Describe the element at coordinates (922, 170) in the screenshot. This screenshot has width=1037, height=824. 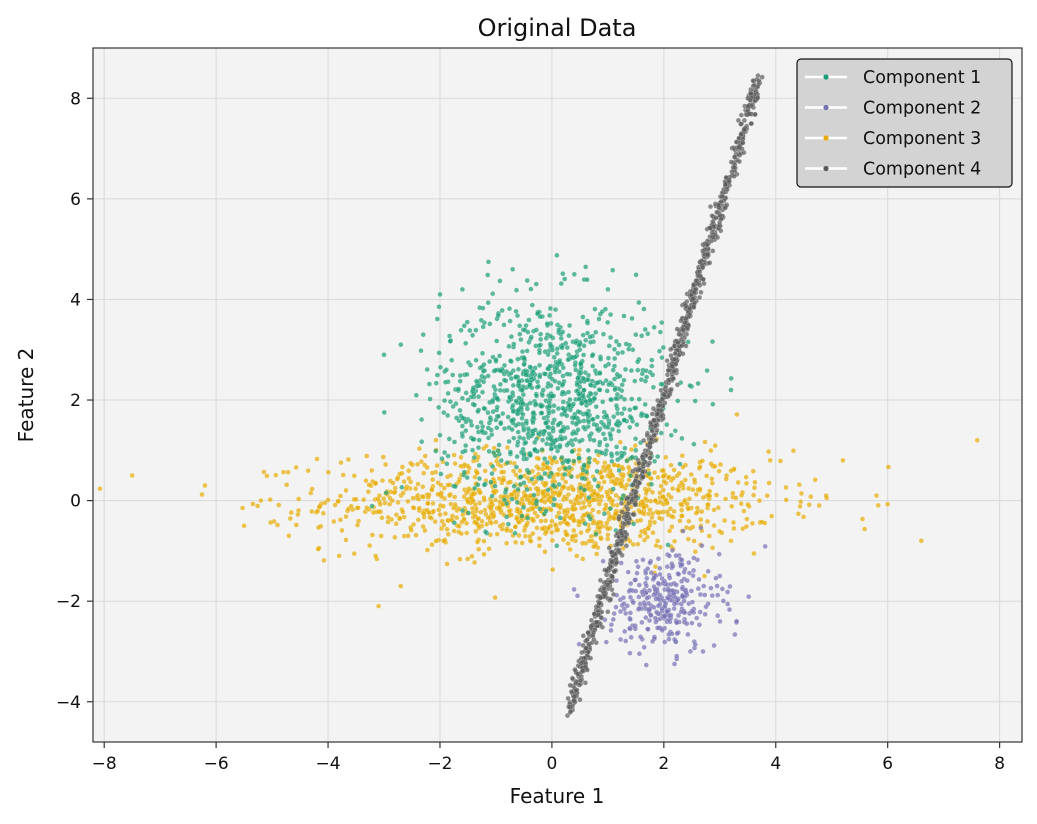
I see `legend-label-component-4: Component 4` at that location.